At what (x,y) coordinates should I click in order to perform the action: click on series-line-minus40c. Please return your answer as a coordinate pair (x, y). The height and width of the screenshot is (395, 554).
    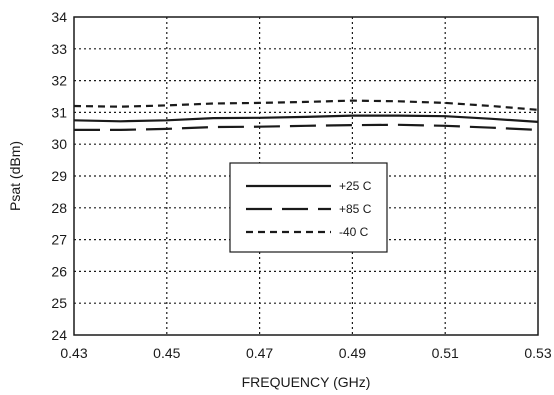
    Looking at the image, I should click on (306, 105).